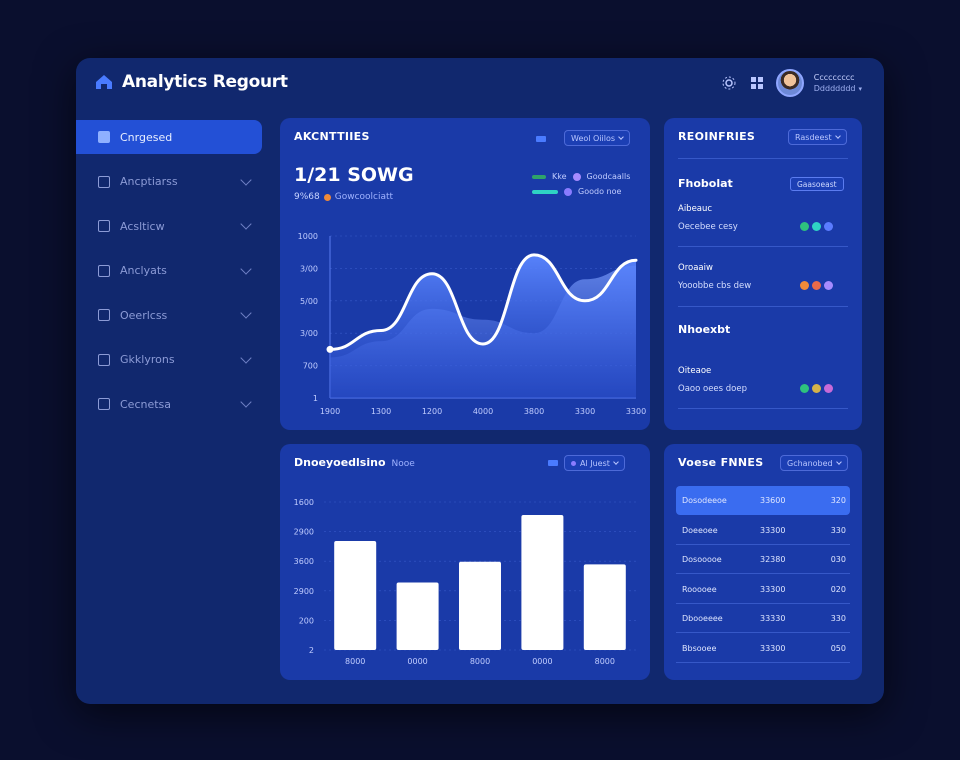 The width and height of the screenshot is (960, 760). I want to click on x-tick-label: 1200, so click(432, 411).